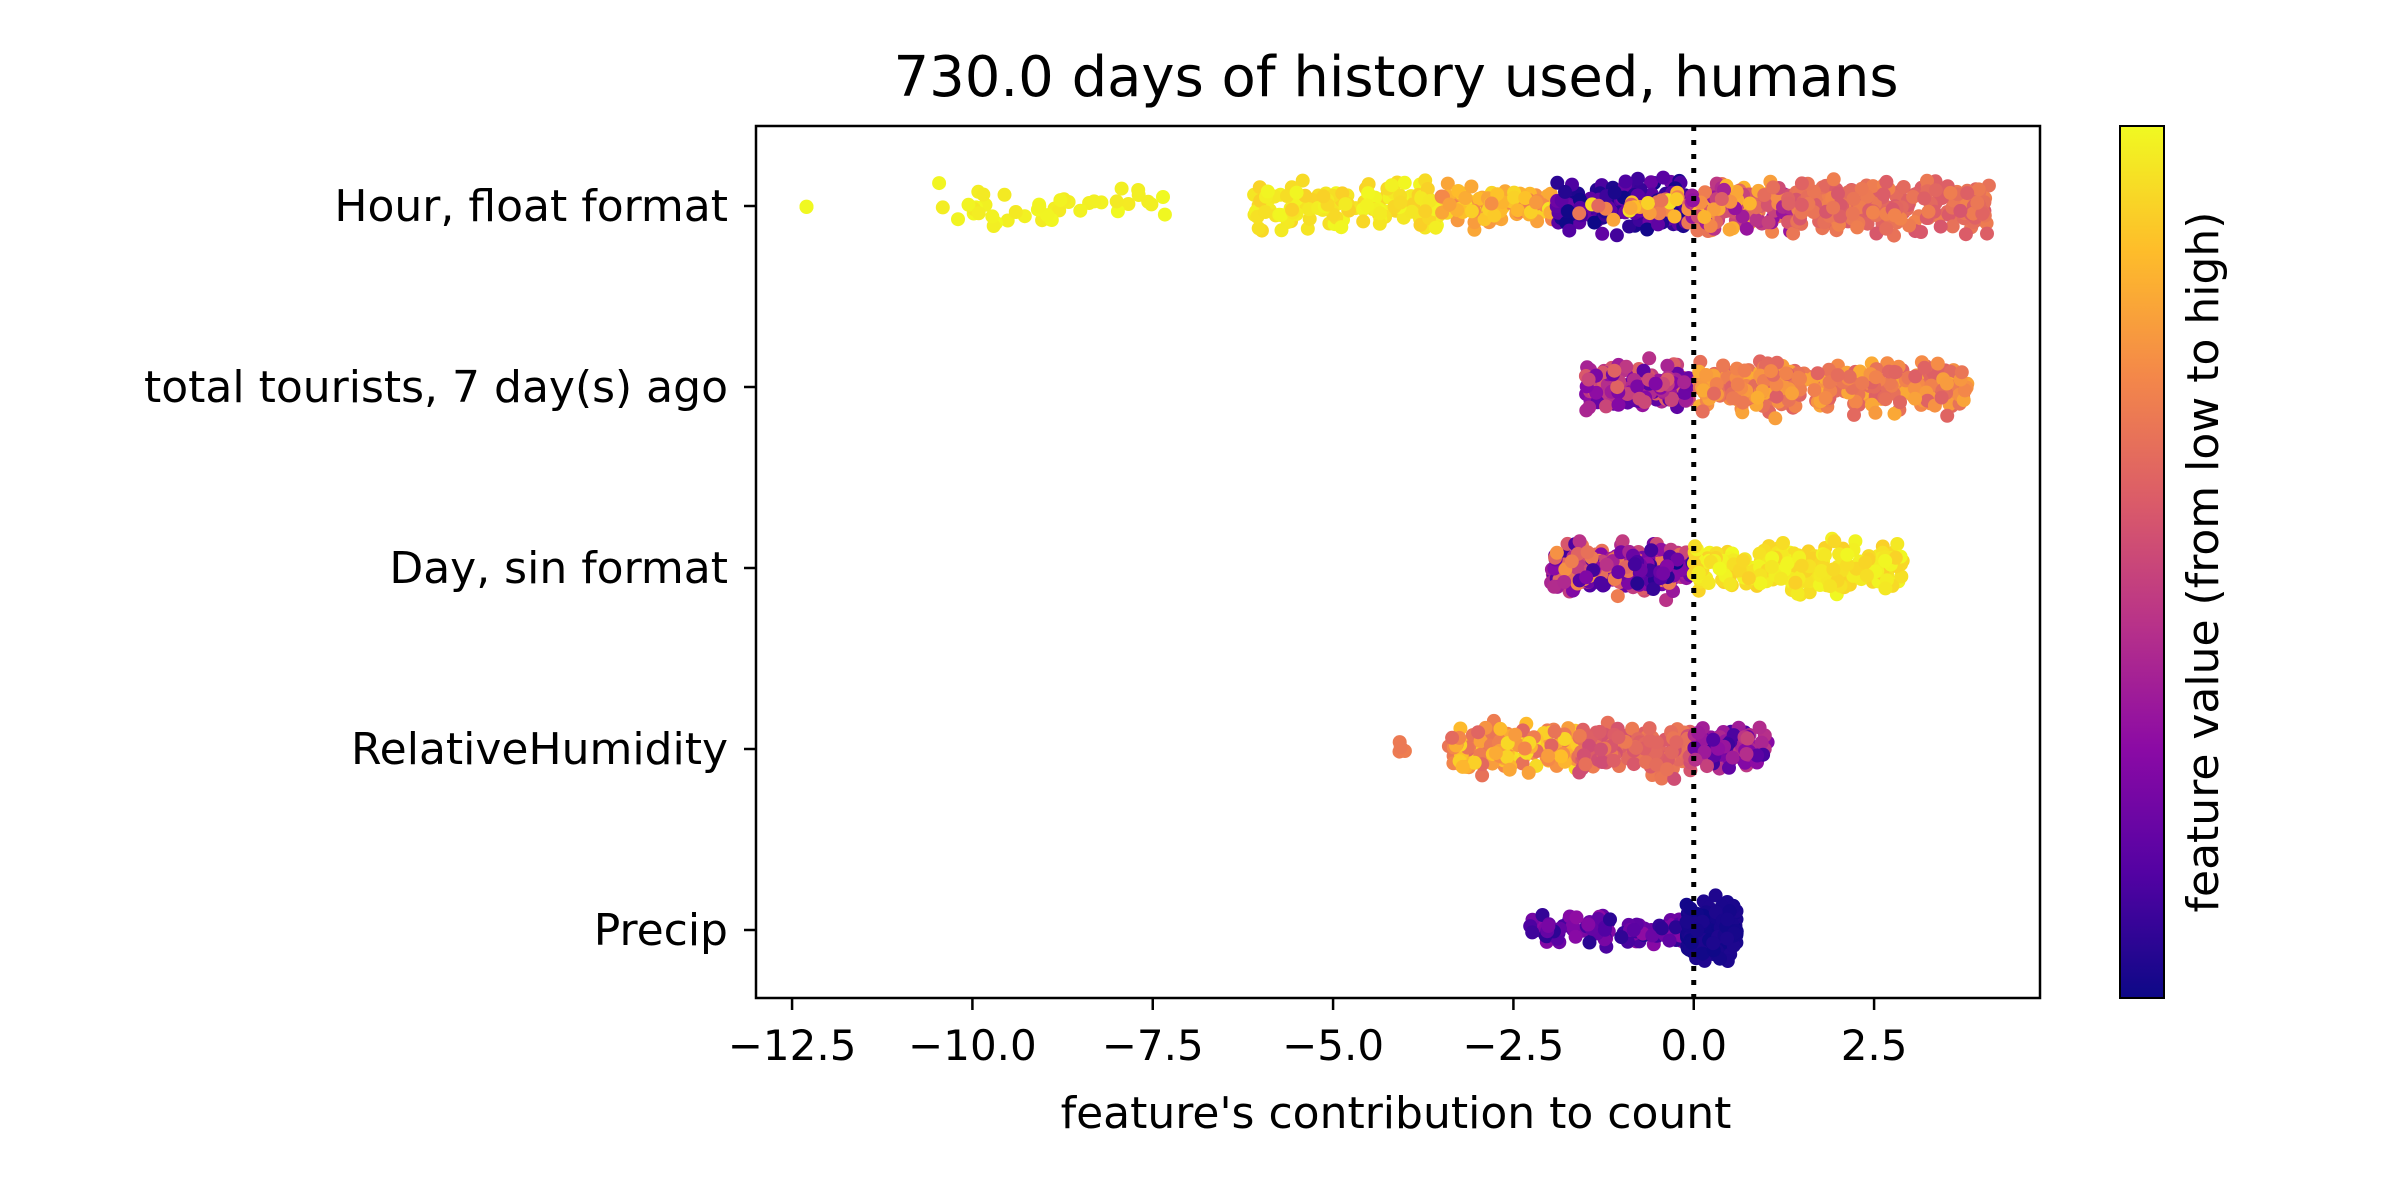 The image size is (2400, 1200). I want to click on colorbar, so click(2142, 562).